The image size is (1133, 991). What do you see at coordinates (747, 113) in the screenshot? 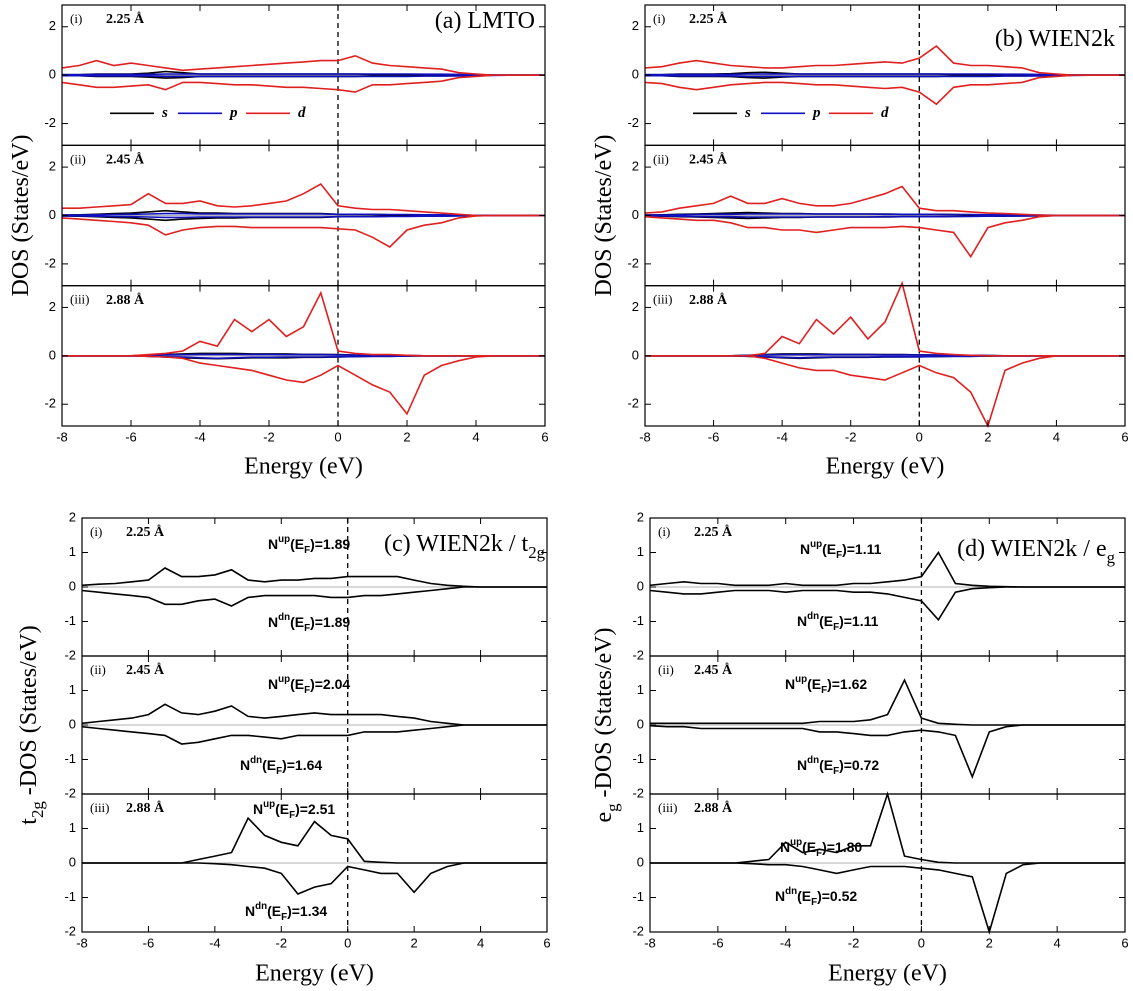
I see `legend-label: s` at bounding box center [747, 113].